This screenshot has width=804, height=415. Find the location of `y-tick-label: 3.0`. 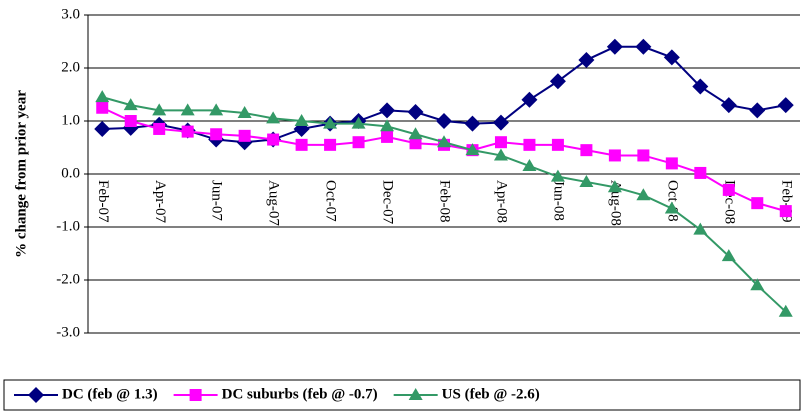

y-tick-label: 3.0 is located at coordinates (70, 14).